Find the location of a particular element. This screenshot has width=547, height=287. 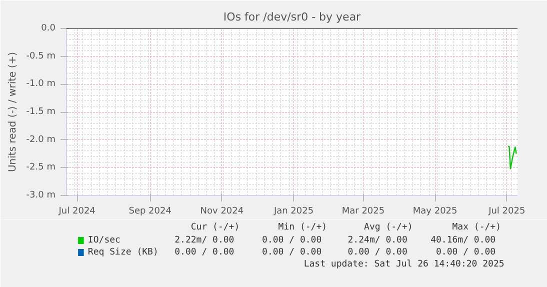

text: 2.22m/ 0.00 is located at coordinates (204, 241).